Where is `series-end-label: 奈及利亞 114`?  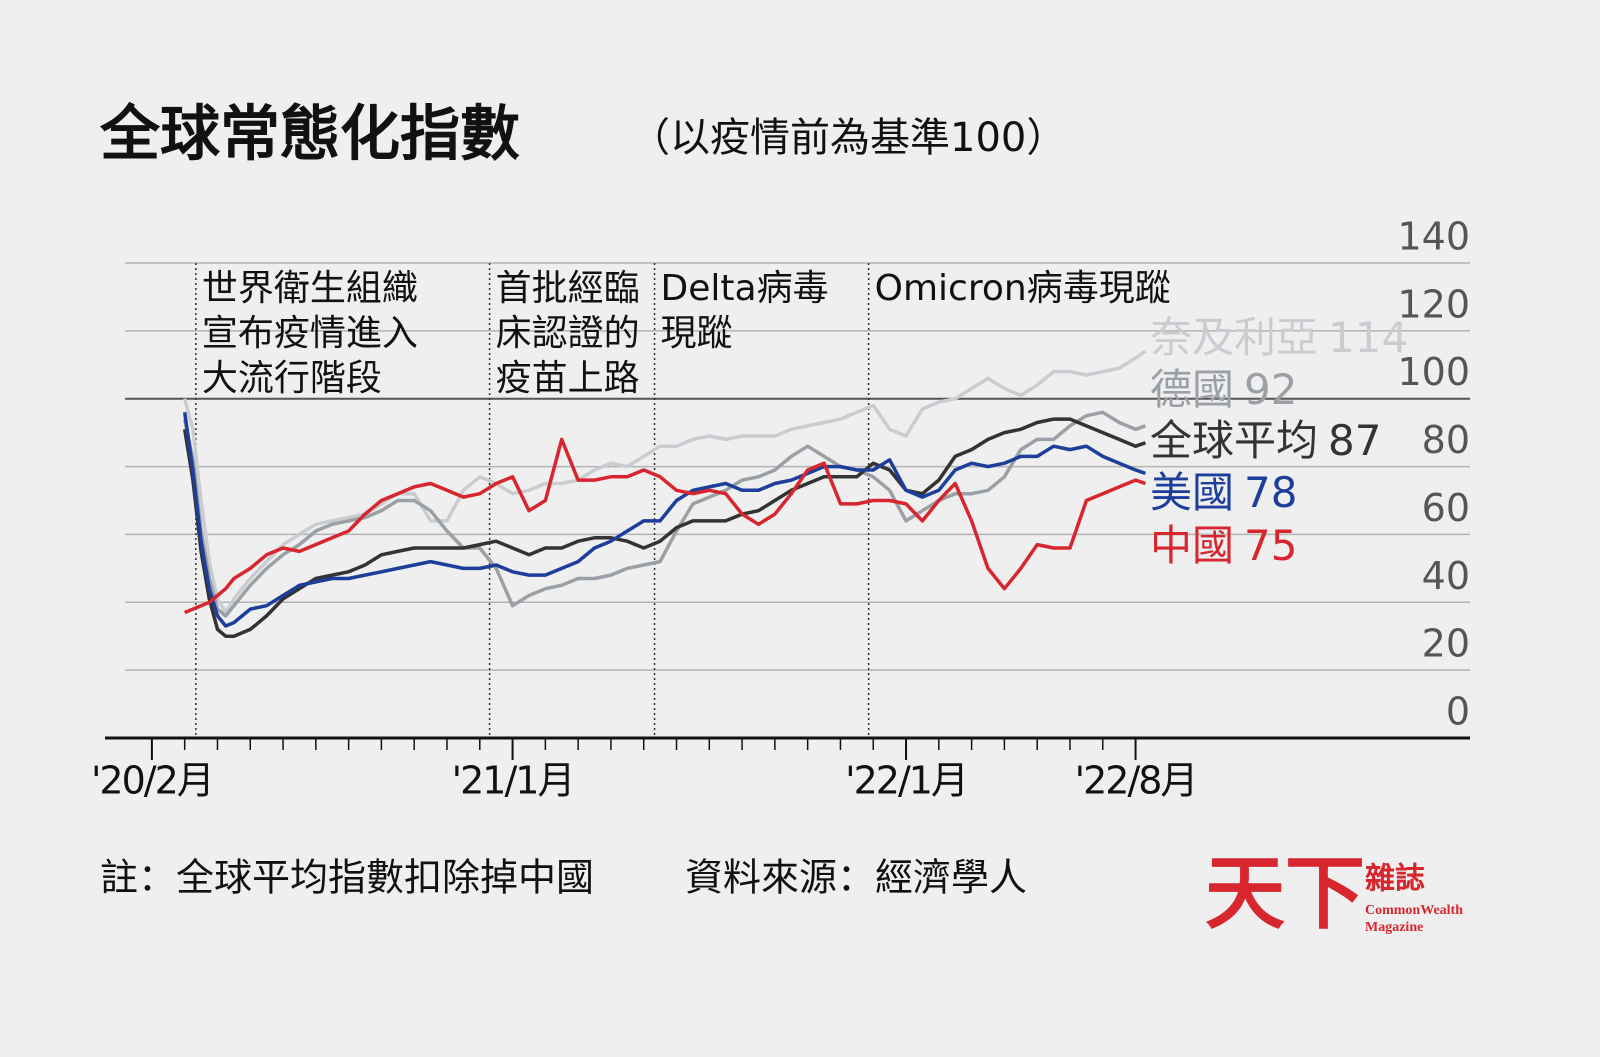 series-end-label: 奈及利亞 114 is located at coordinates (1279, 337).